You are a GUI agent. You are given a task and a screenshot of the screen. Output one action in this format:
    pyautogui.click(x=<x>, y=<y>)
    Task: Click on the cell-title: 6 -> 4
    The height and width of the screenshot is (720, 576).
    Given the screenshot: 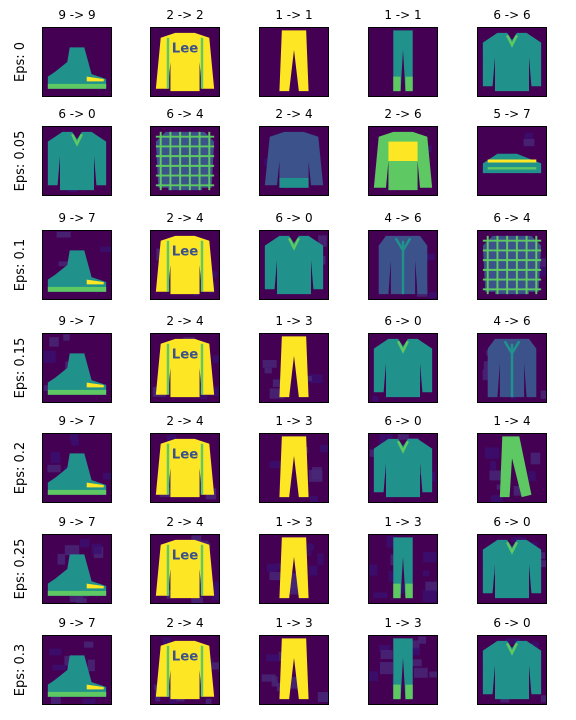 What is the action you would take?
    pyautogui.click(x=185, y=114)
    